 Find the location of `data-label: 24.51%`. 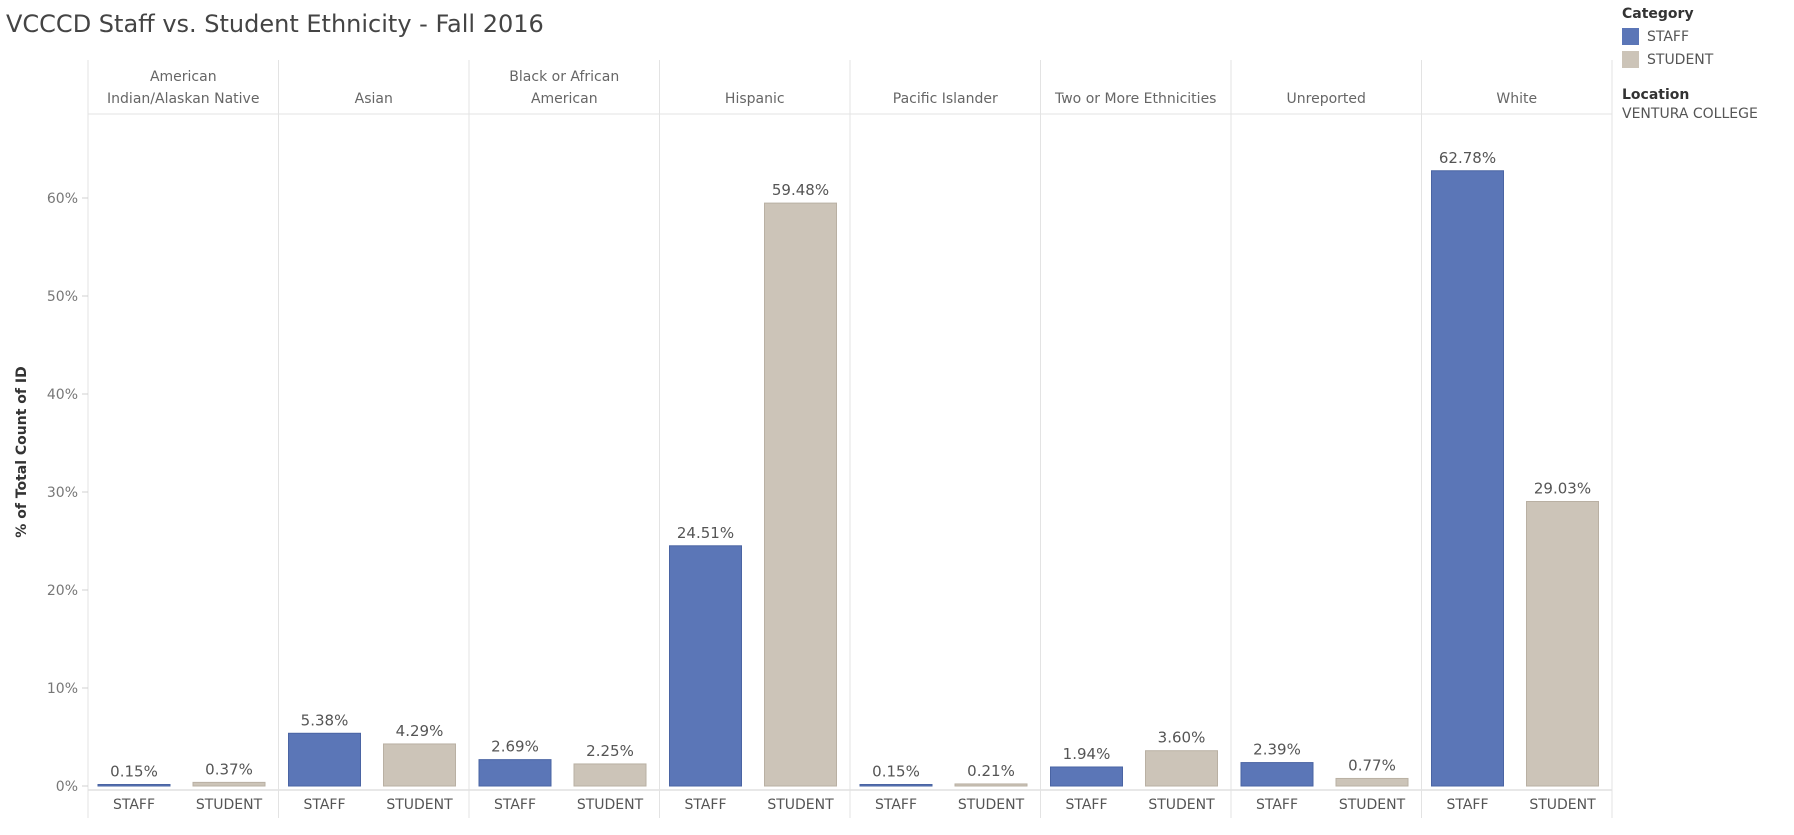

data-label: 24.51% is located at coordinates (705, 533).